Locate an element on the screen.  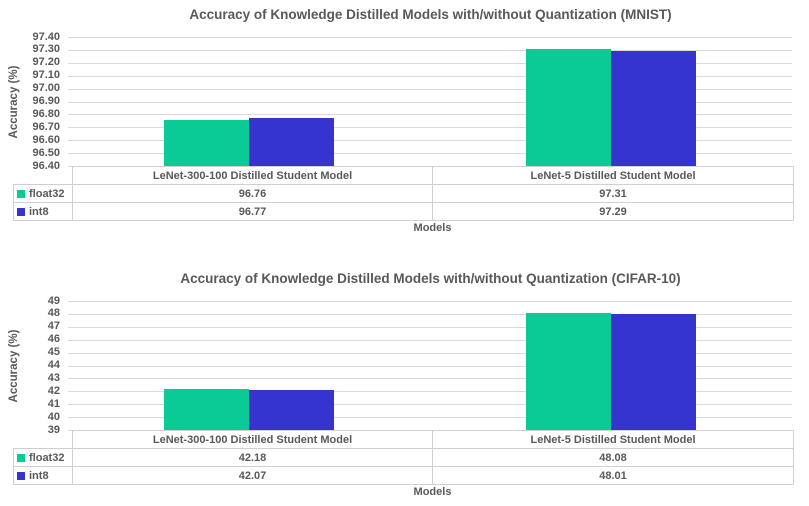
value-cell: 97.31 is located at coordinates (613, 193).